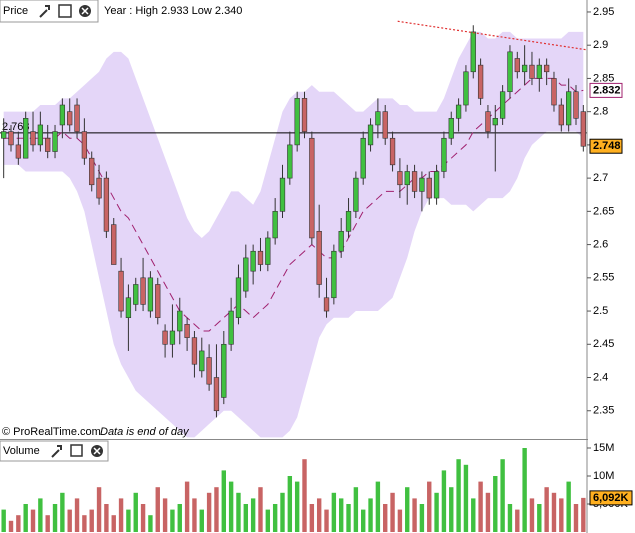 The height and width of the screenshot is (533, 635). What do you see at coordinates (600, 112) in the screenshot?
I see `y-tick-label: 2.8` at bounding box center [600, 112].